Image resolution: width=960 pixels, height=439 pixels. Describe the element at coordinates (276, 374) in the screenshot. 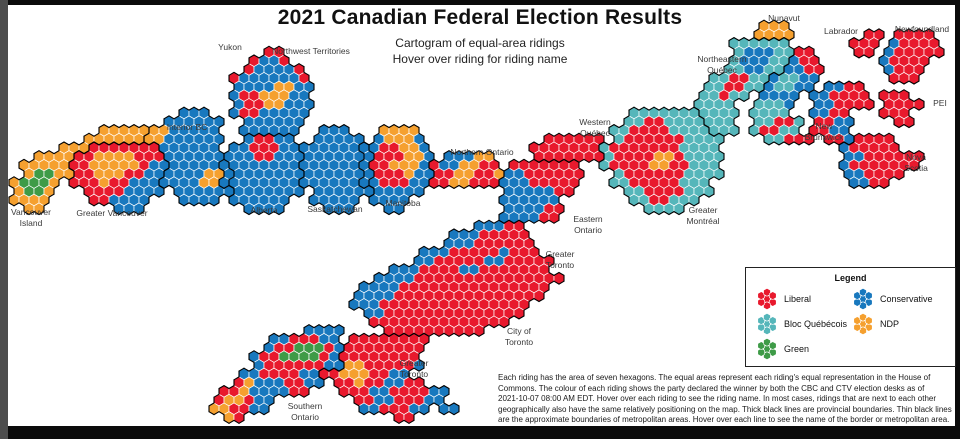

I see `region-southern-ontario` at that location.